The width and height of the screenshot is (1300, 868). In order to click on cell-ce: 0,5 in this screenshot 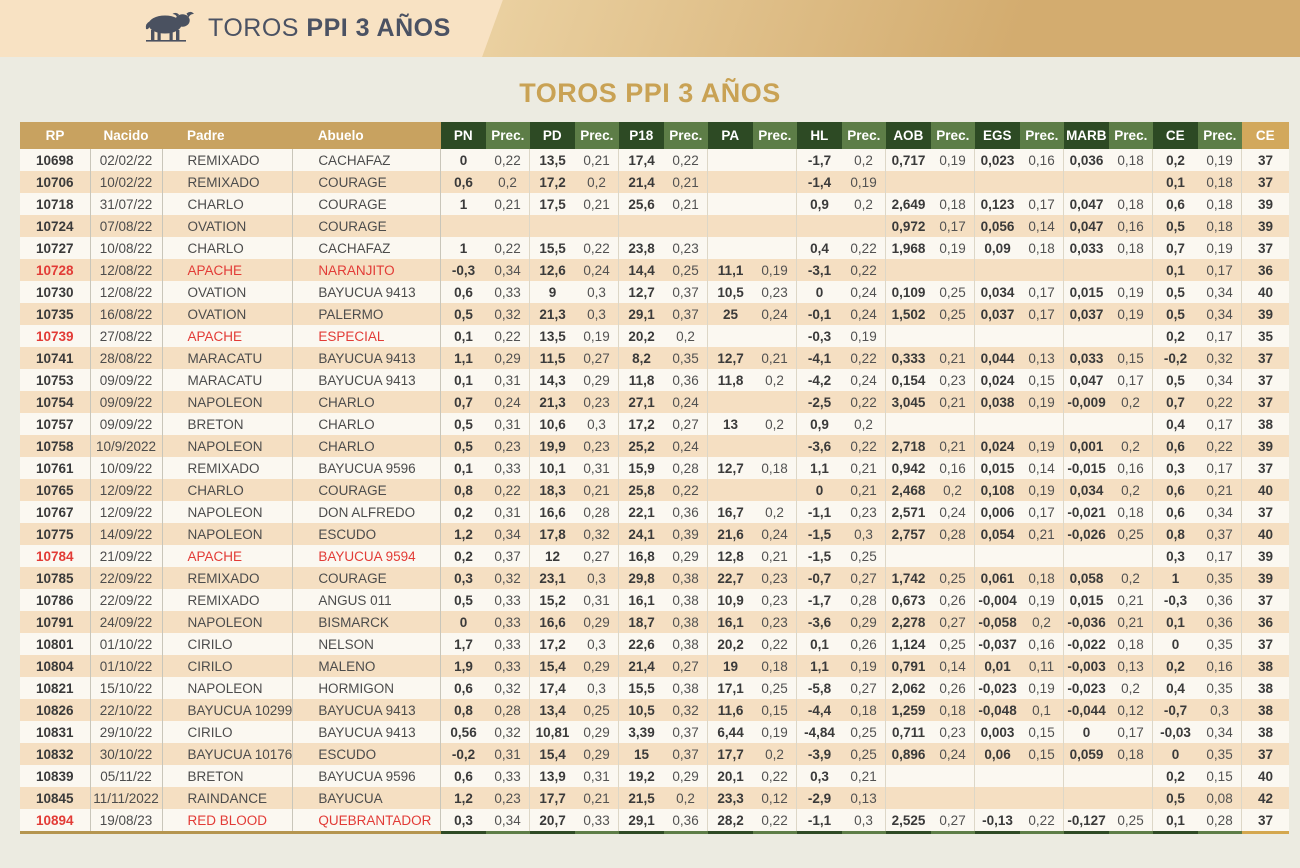, I will do `click(1175, 798)`.